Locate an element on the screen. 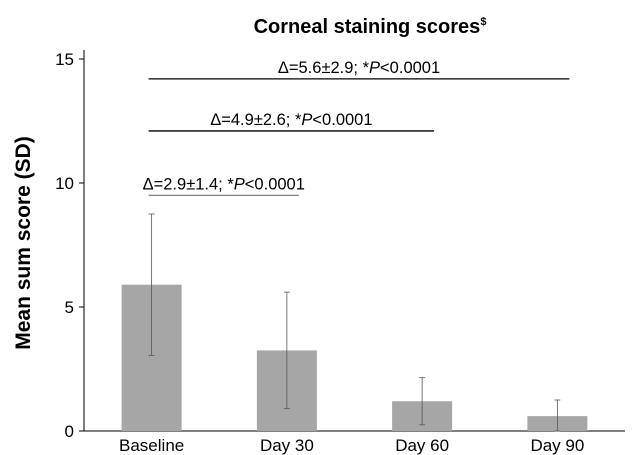 The height and width of the screenshot is (455, 633). significance-label-delta: Δ=4.9±2.6; * is located at coordinates (256, 120).